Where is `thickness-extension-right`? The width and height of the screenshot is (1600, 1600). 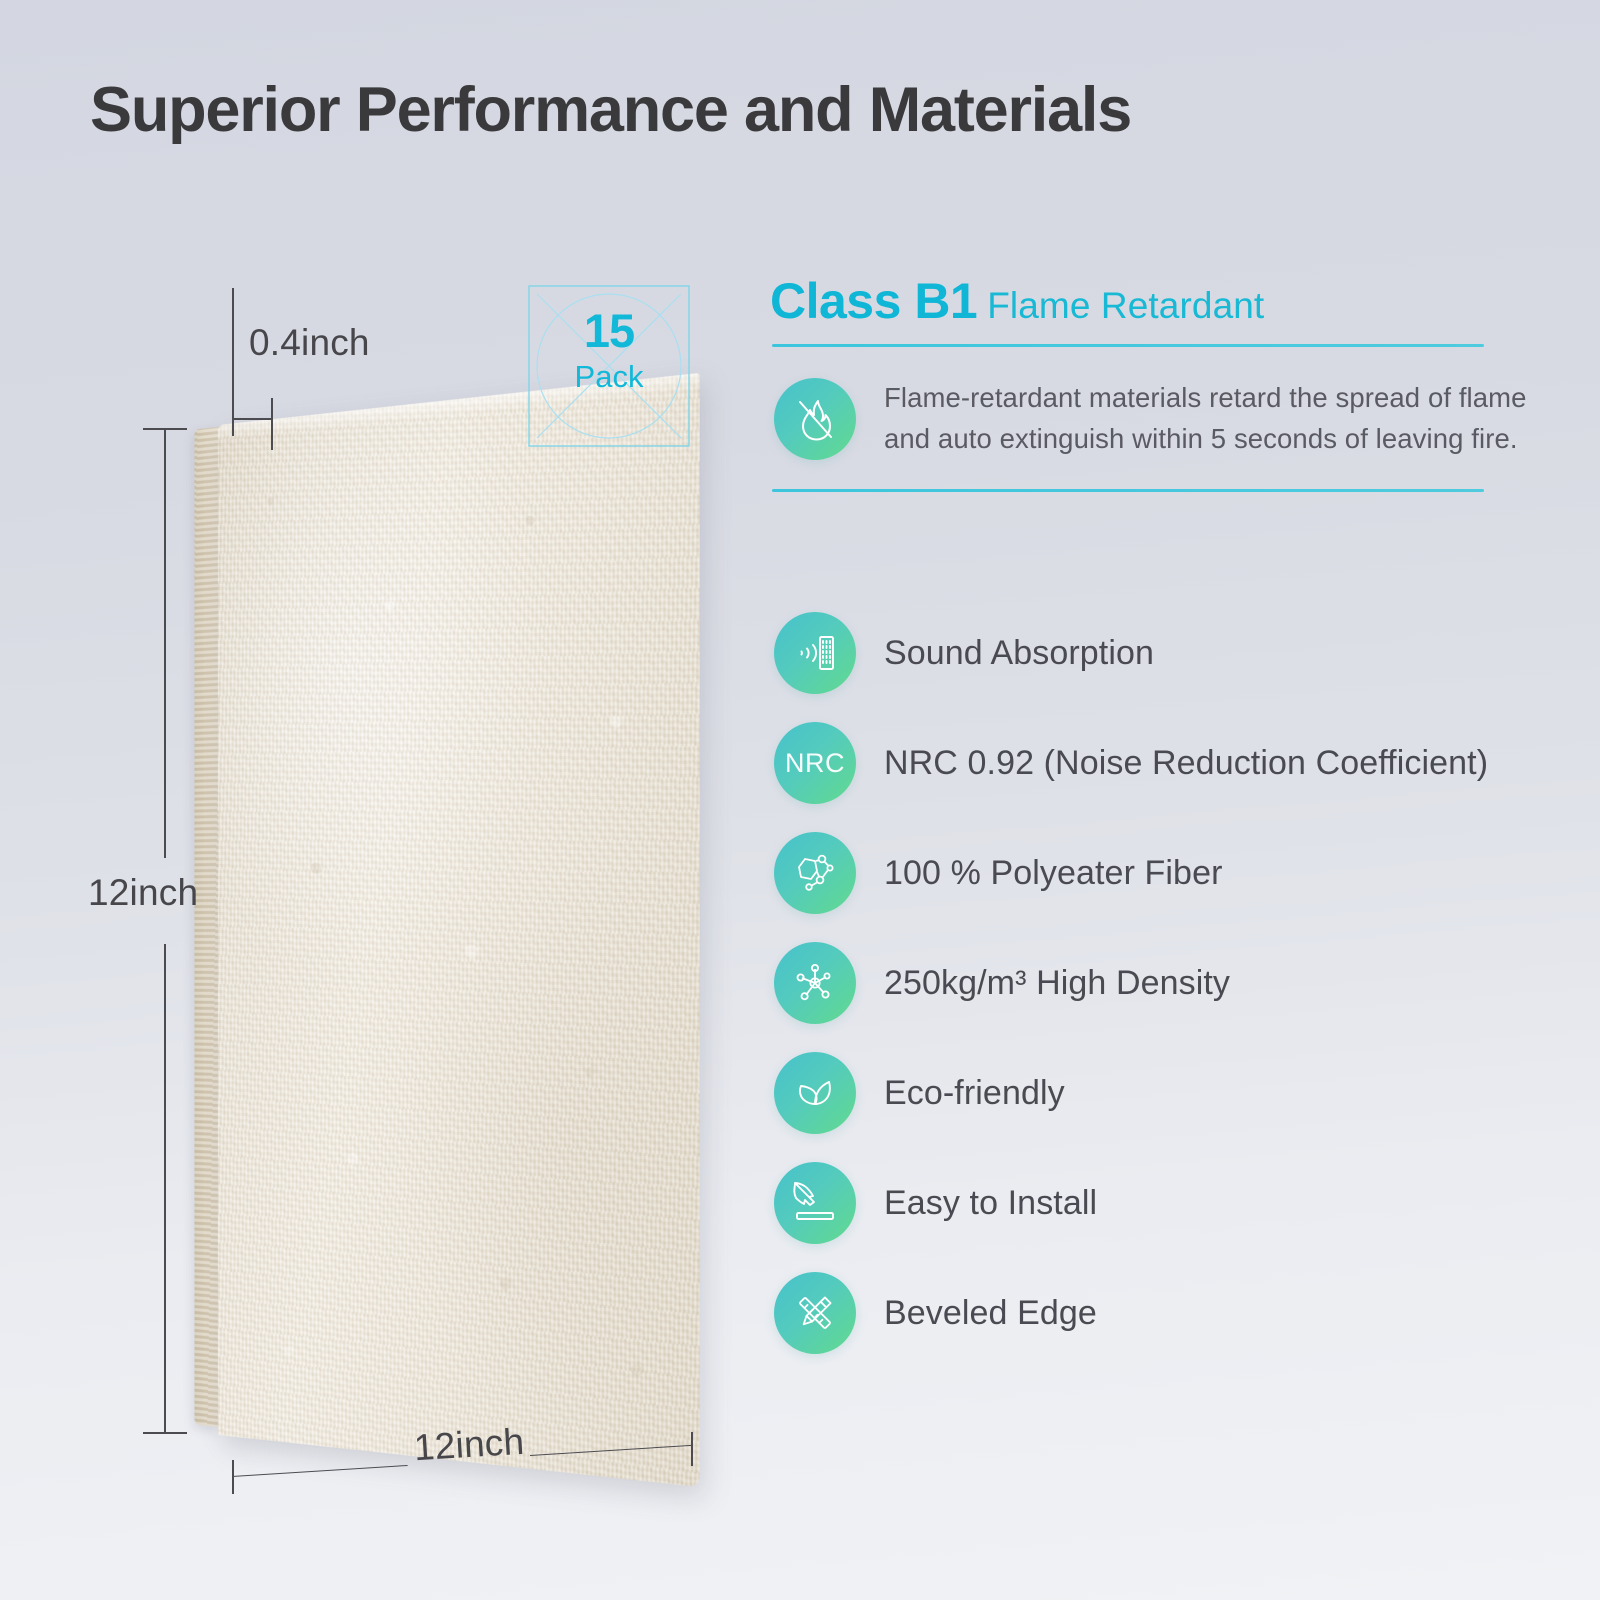 thickness-extension-right is located at coordinates (272, 424).